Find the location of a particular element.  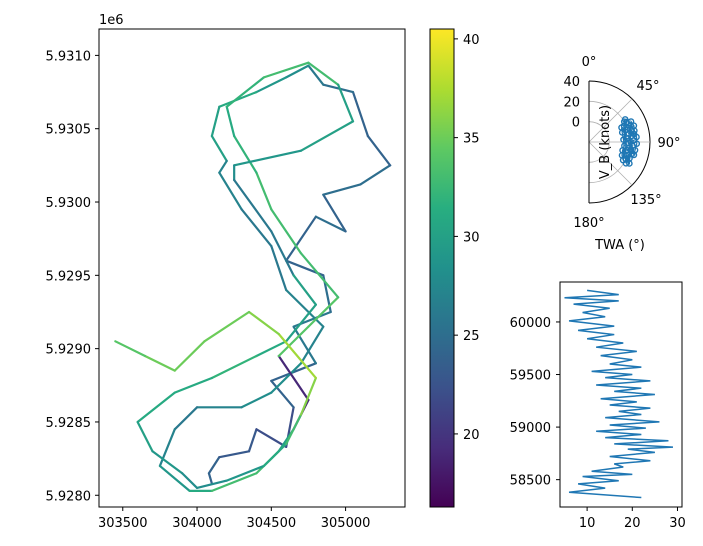

polar-angle-label: 180° is located at coordinates (588, 223).